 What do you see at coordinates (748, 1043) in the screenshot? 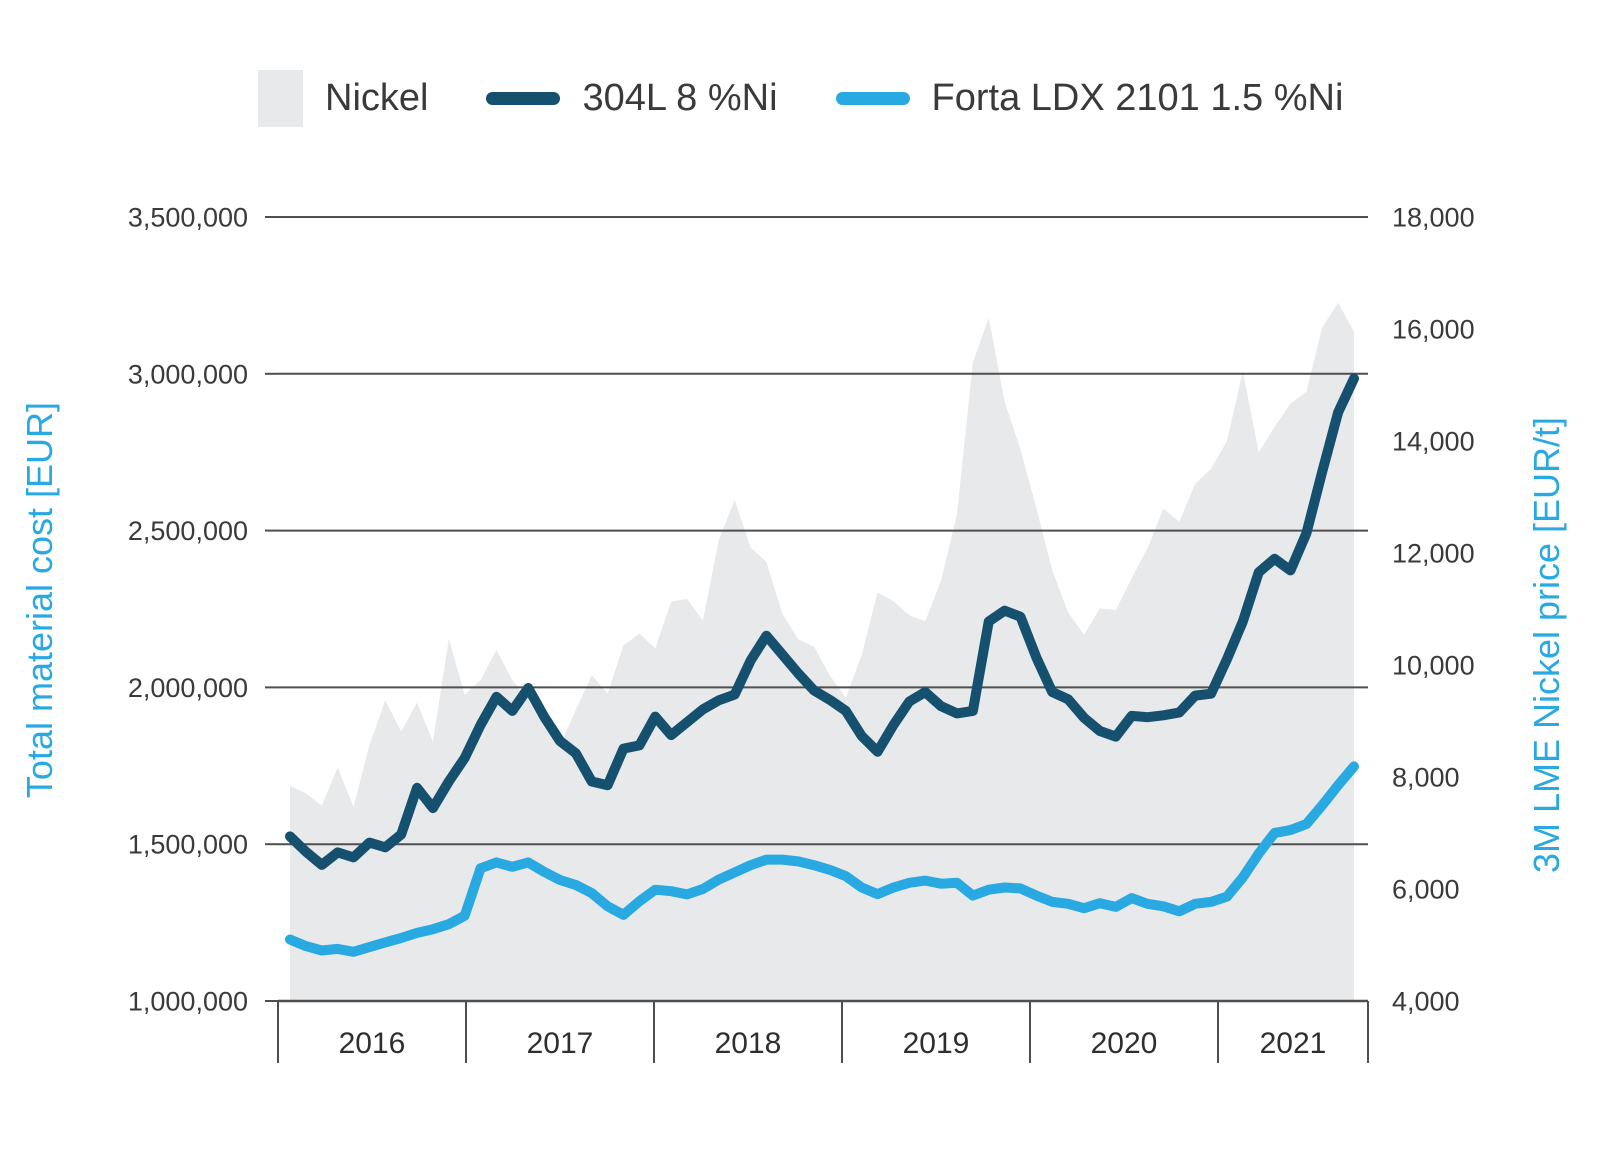
I see `x-axis-year-label: 2018` at bounding box center [748, 1043].